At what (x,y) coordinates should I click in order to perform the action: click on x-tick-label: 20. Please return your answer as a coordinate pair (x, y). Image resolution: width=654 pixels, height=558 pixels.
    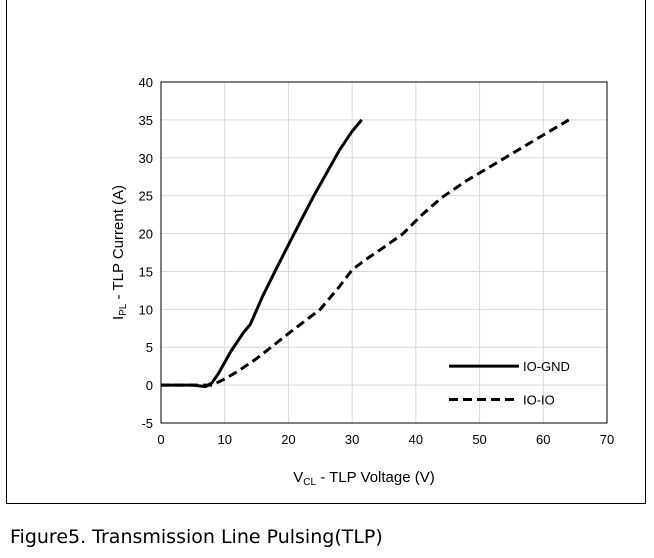
    Looking at the image, I should click on (288, 439).